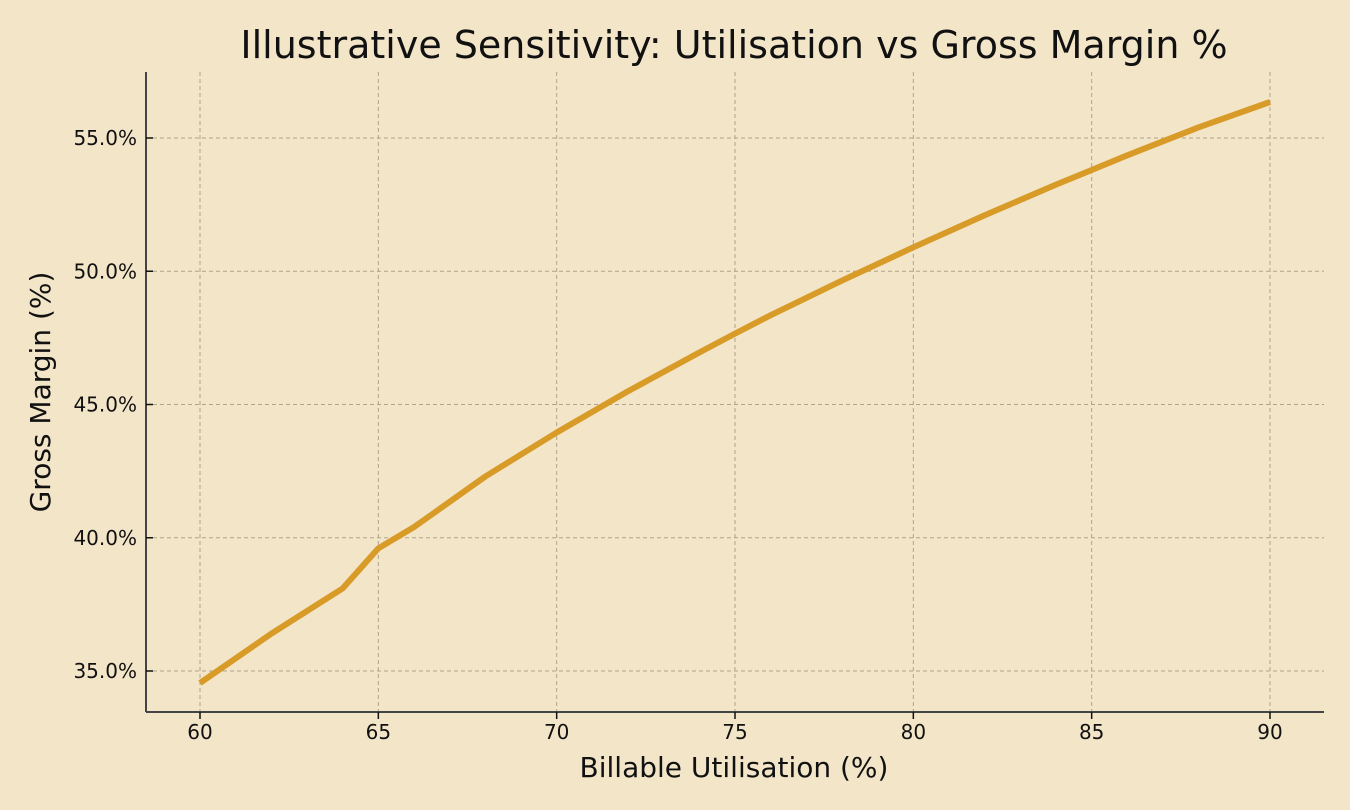  I want to click on y-tick-labels: 35.0% 40.0% 45.0% 50.0% 55.0%, so click(105, 404).